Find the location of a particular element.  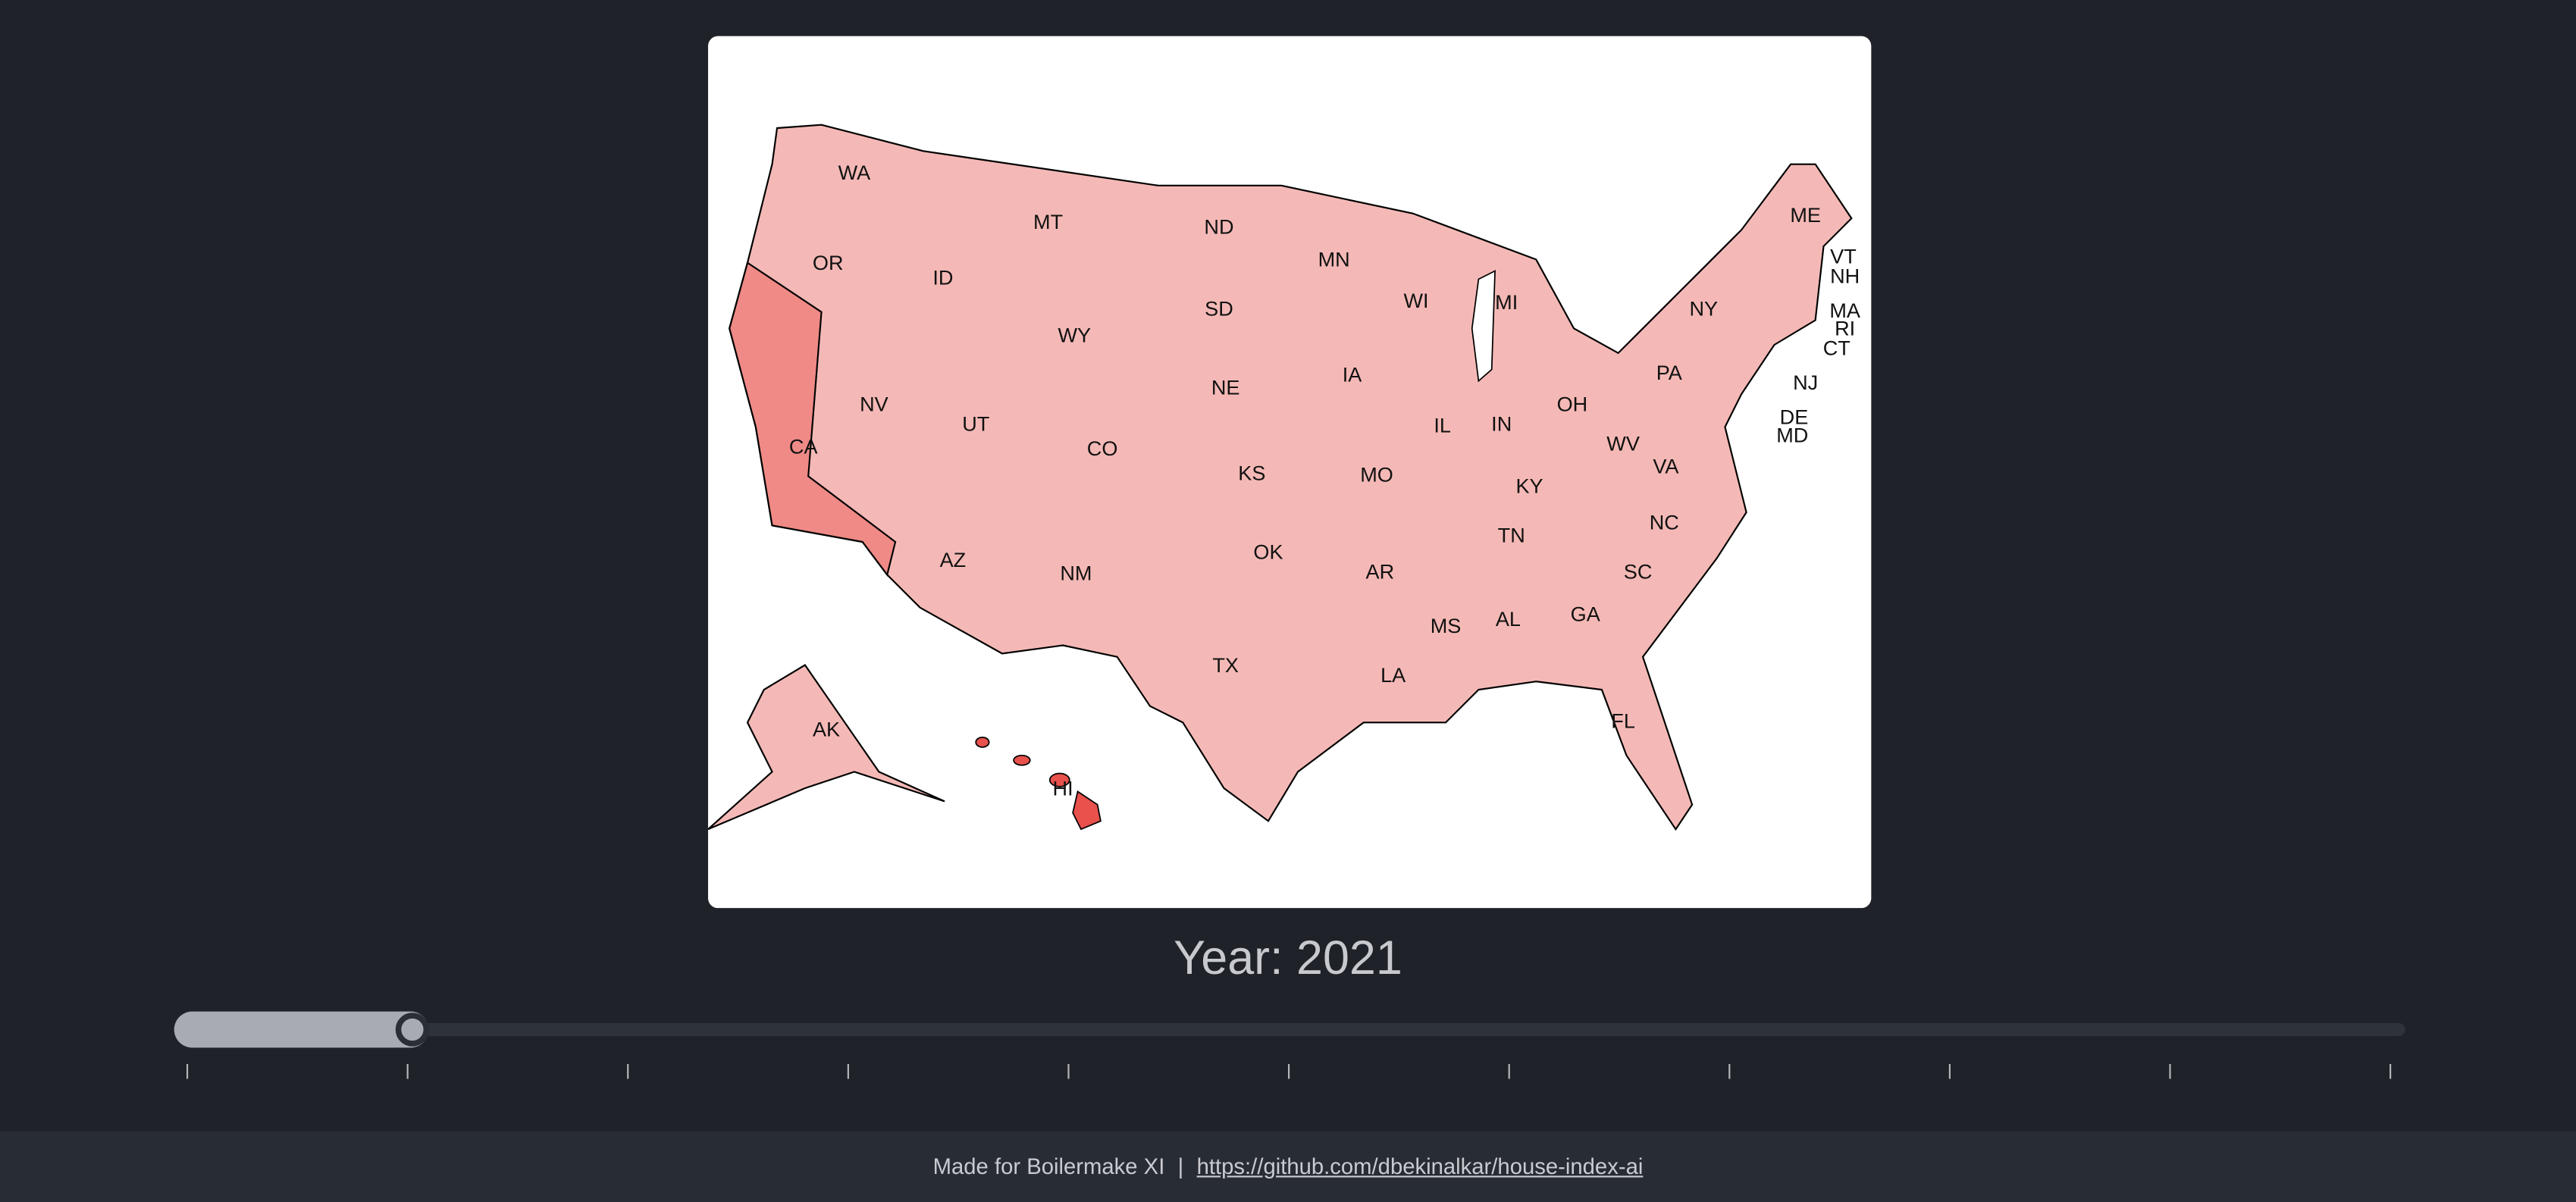

state-label: CT is located at coordinates (1837, 348).